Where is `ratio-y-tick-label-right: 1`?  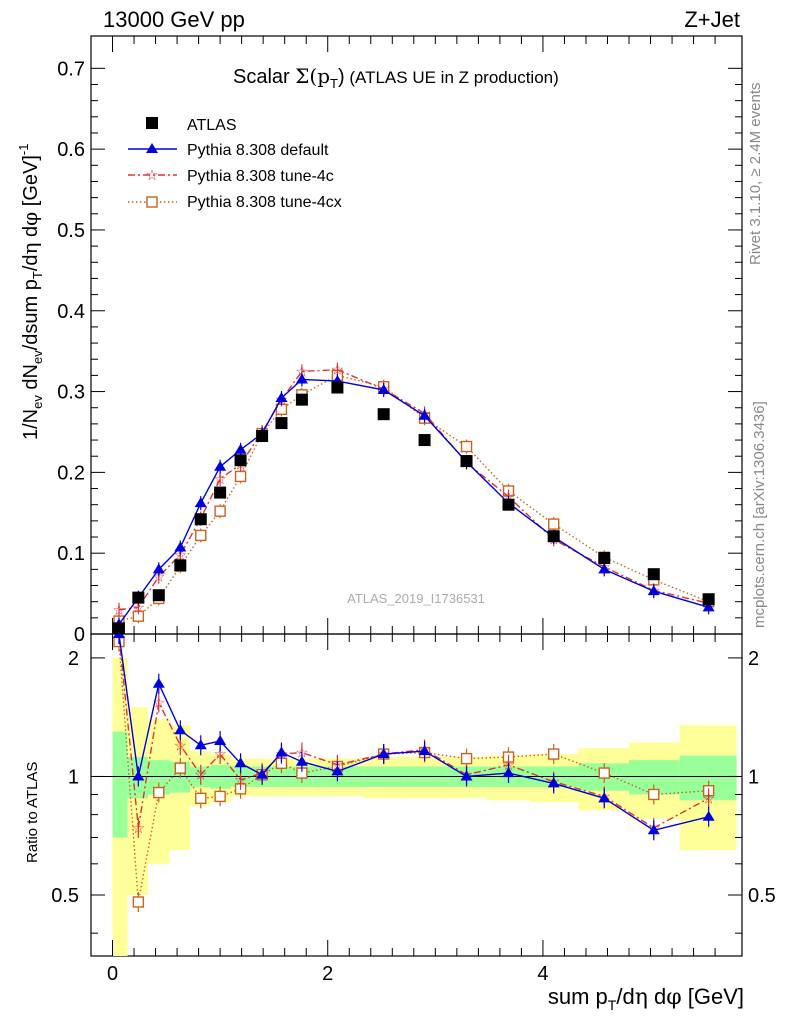 ratio-y-tick-label-right: 1 is located at coordinates (753, 777).